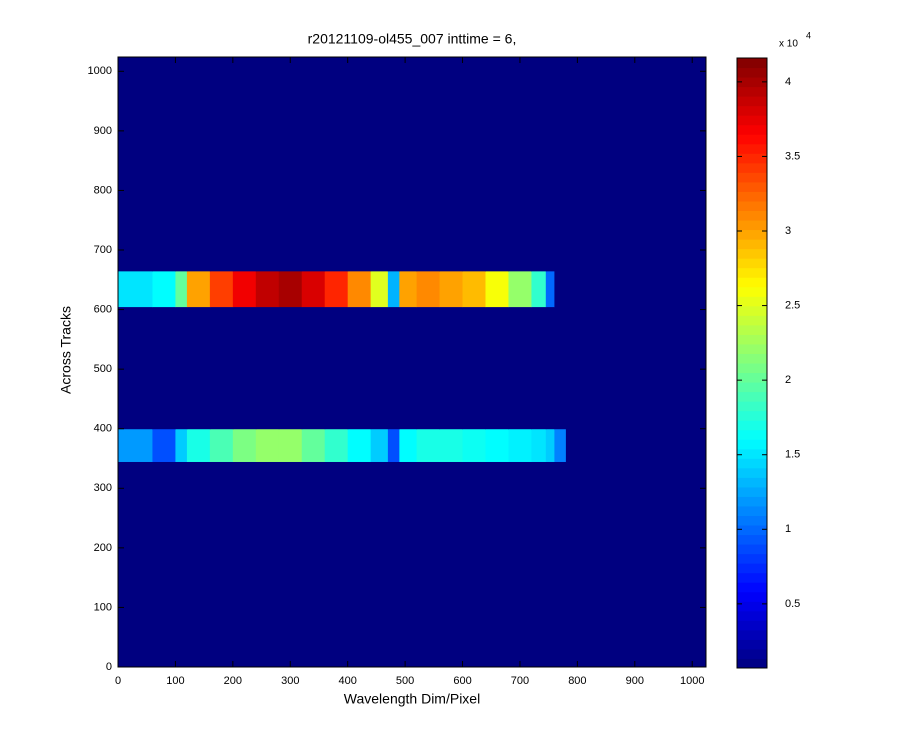 This screenshot has width=900, height=750. I want to click on x-tick-label: 800, so click(577, 681).